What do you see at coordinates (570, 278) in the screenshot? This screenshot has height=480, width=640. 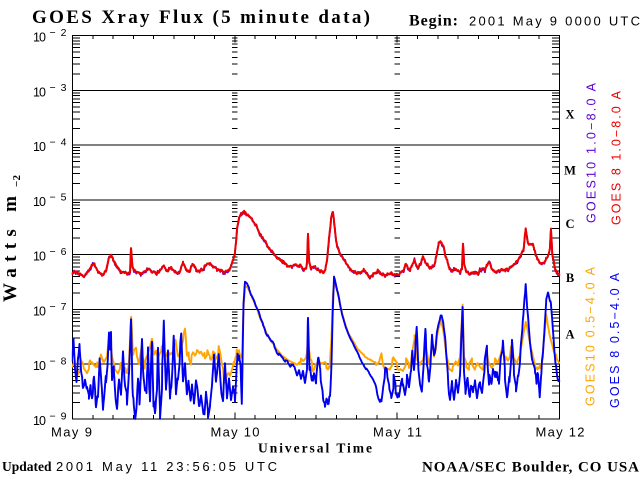 I see `svg-text: B` at bounding box center [570, 278].